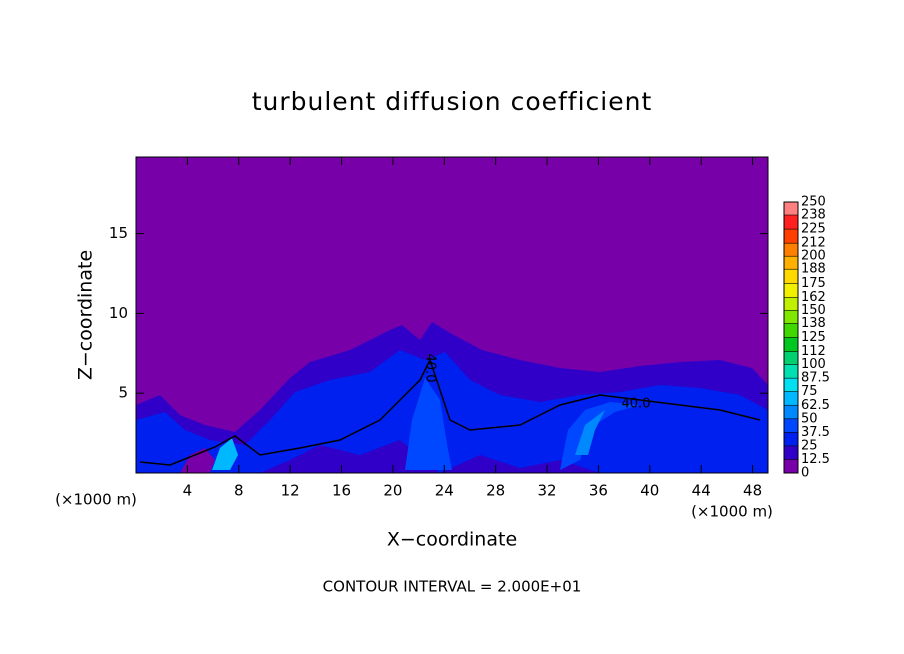 This screenshot has height=654, width=904. What do you see at coordinates (809, 445) in the screenshot?
I see `colorbar-label: 25` at bounding box center [809, 445].